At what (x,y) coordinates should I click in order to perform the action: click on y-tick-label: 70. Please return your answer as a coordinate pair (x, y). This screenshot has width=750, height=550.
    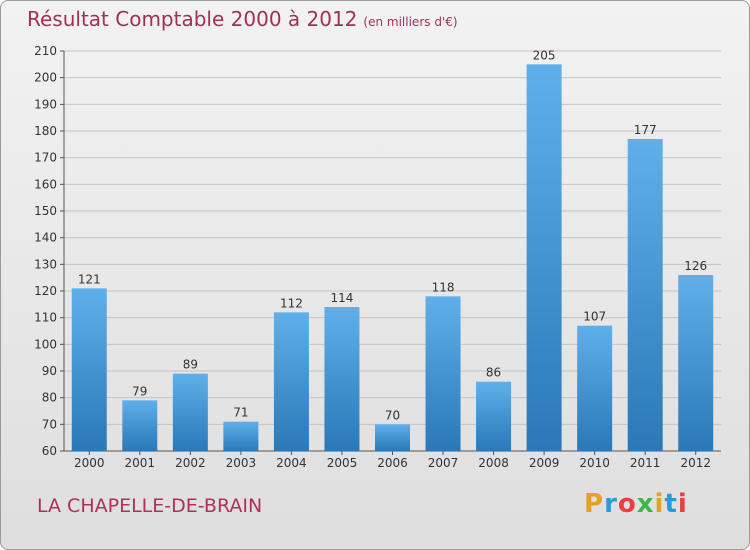
    Looking at the image, I should click on (49, 424).